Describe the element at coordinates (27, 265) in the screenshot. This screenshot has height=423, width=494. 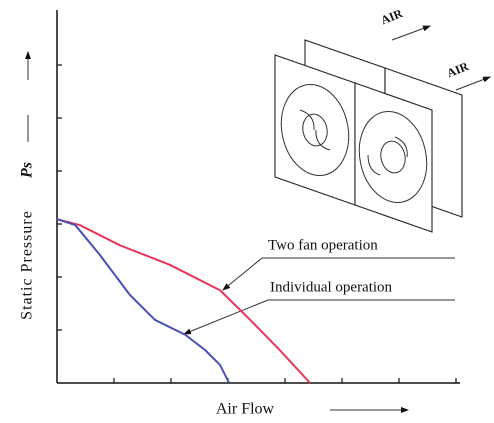
I see `y-axis-title: Static Pressure` at that location.